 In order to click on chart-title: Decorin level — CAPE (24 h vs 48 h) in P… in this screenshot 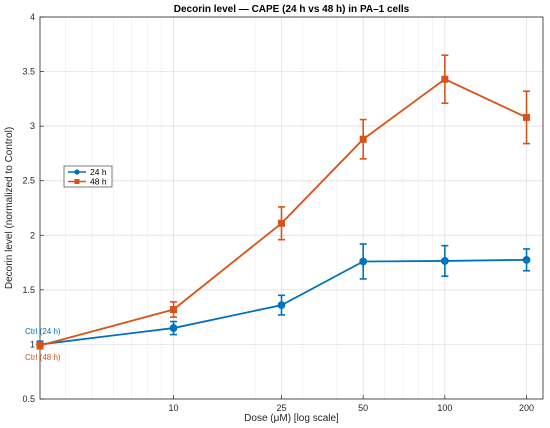, I will do `click(292, 9)`.